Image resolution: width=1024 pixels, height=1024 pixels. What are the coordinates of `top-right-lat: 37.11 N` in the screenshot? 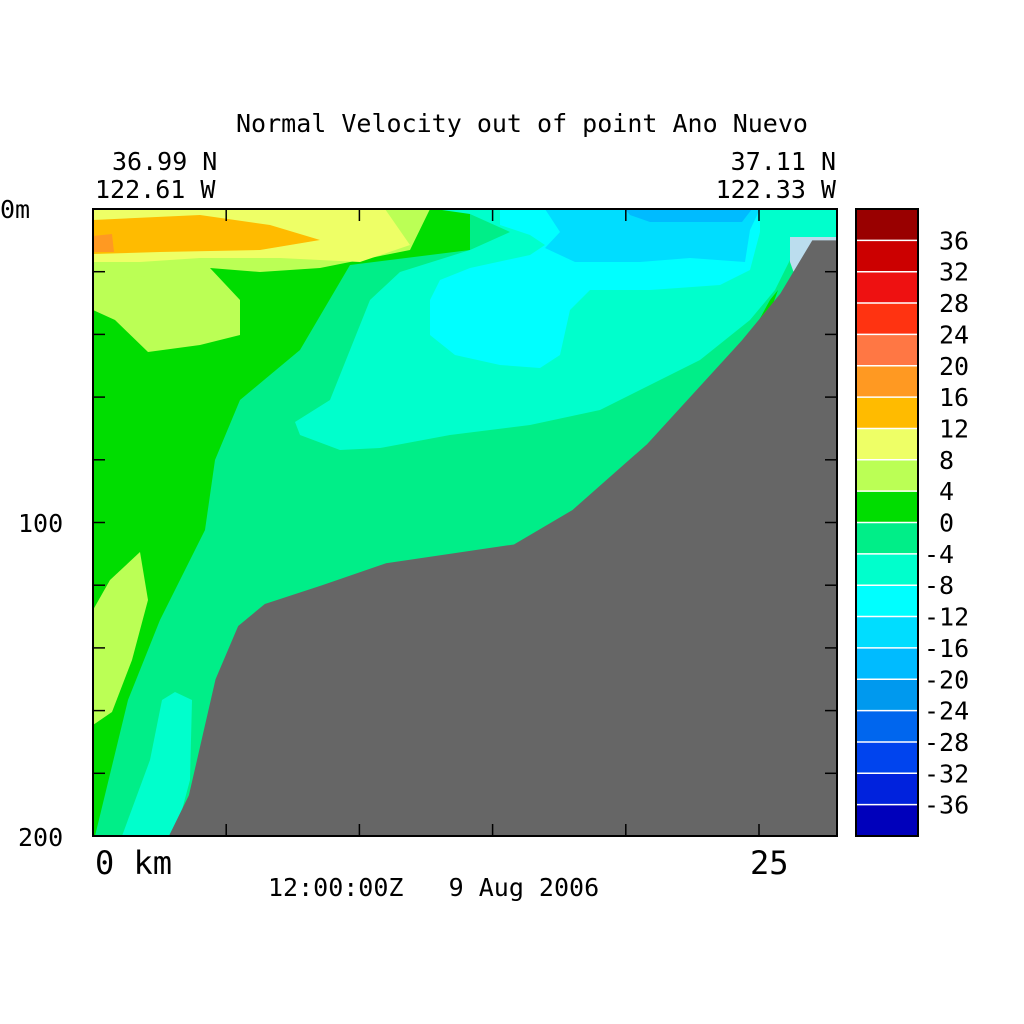 It's located at (783, 161).